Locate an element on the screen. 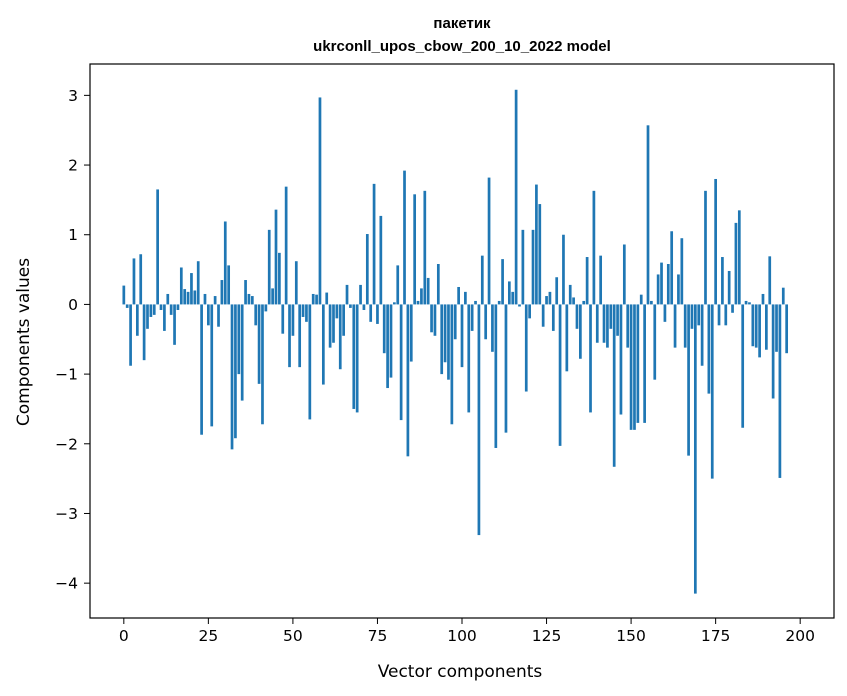 Image resolution: width=847 pixels, height=696 pixels. y-tick-label: −2 is located at coordinates (66, 444).